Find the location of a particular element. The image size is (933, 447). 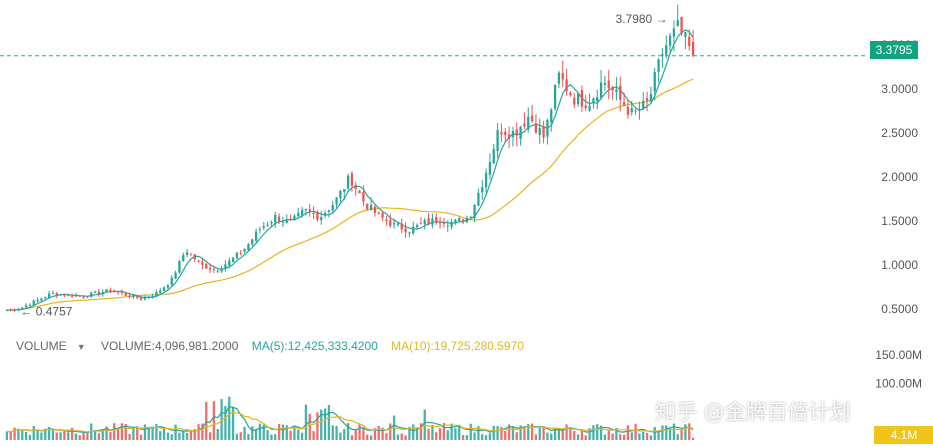

volume-indicator-name: VOLUME is located at coordinates (41, 346).